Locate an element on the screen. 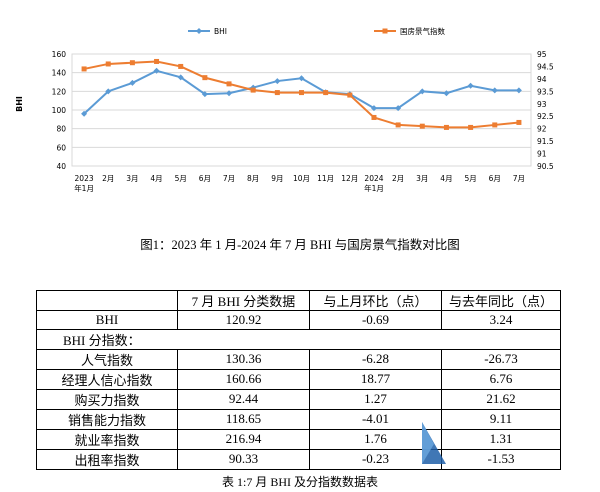  left-tick-label: 120 is located at coordinates (59, 91).